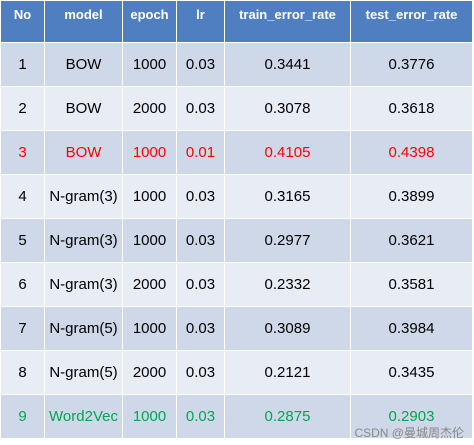  What do you see at coordinates (83, 21) in the screenshot?
I see `header-cell: model` at bounding box center [83, 21].